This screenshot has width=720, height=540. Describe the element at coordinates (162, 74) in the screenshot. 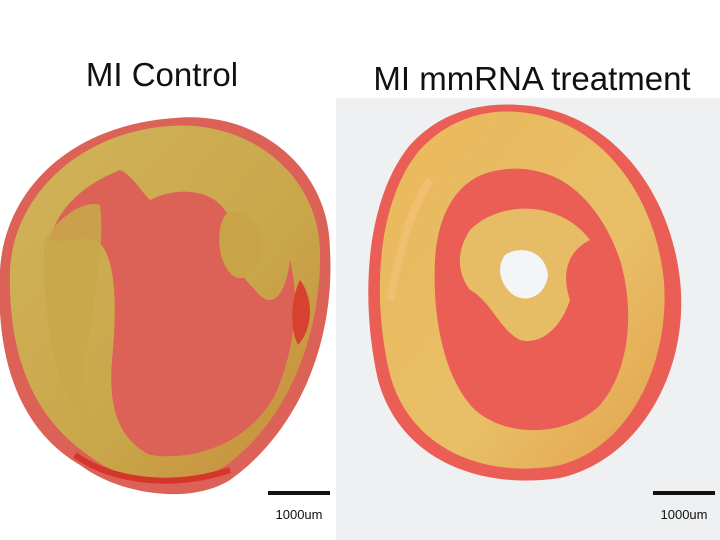

I see `panel-title: MI Control` at that location.